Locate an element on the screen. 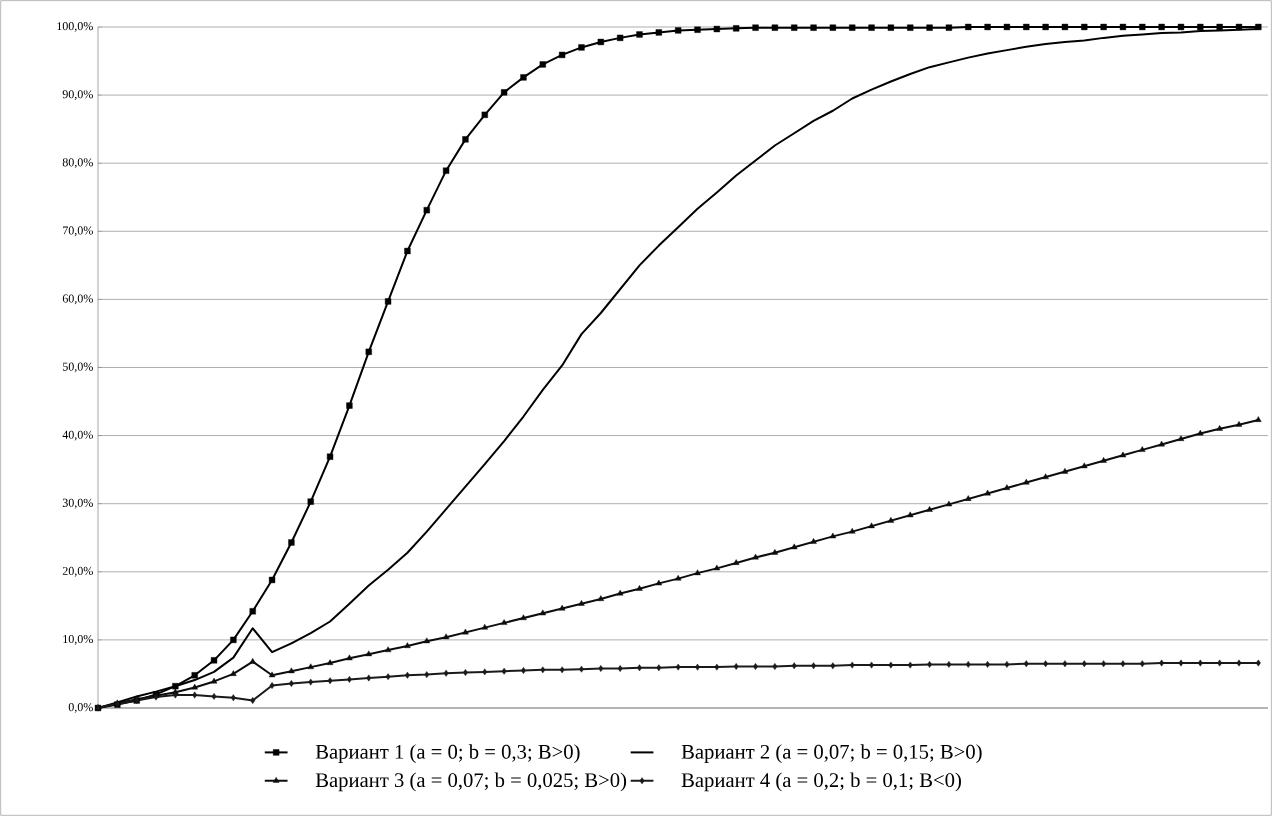 The width and height of the screenshot is (1272, 816). legend-label: Вариант 3 (a = 0,07; b = 0,025; B>0) is located at coordinates (471, 782).